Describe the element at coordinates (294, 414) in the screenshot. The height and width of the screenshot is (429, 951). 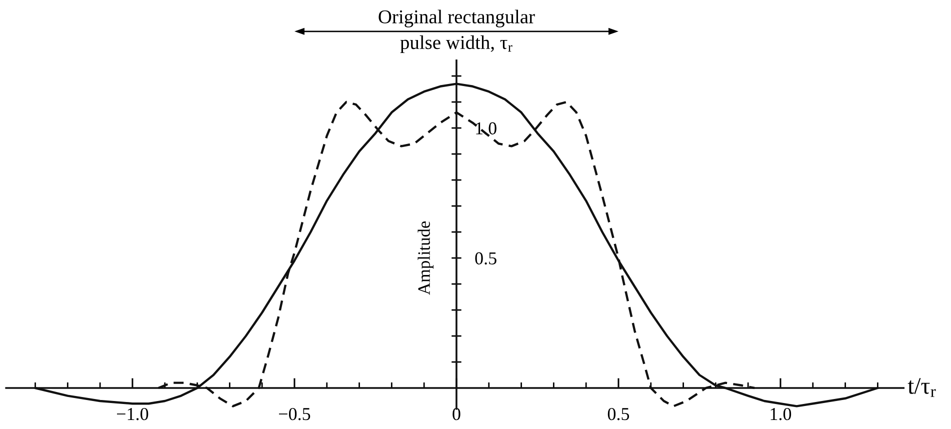
I see `x-tick-label: −0.5` at that location.